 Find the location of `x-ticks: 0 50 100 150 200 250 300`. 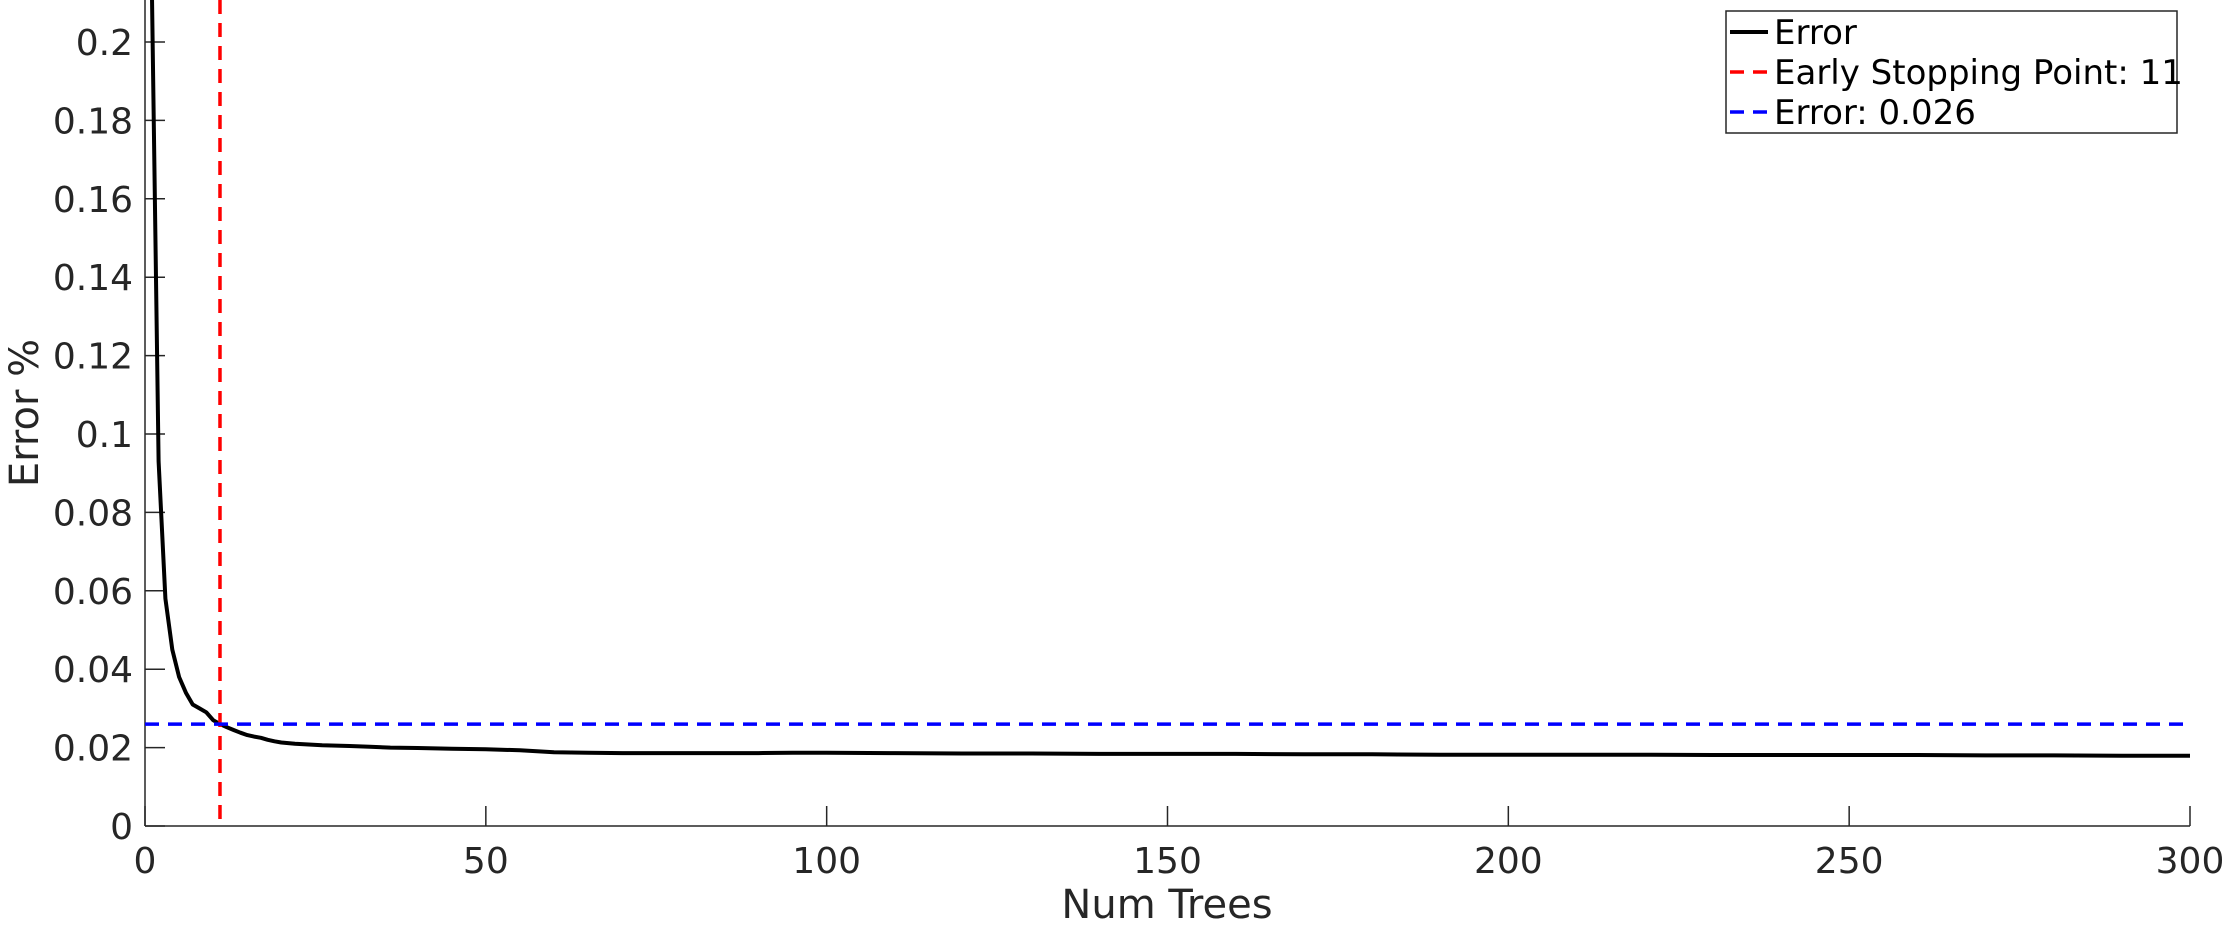

x-ticks: 0 50 100 150 200 250 300 is located at coordinates (1179, 844).